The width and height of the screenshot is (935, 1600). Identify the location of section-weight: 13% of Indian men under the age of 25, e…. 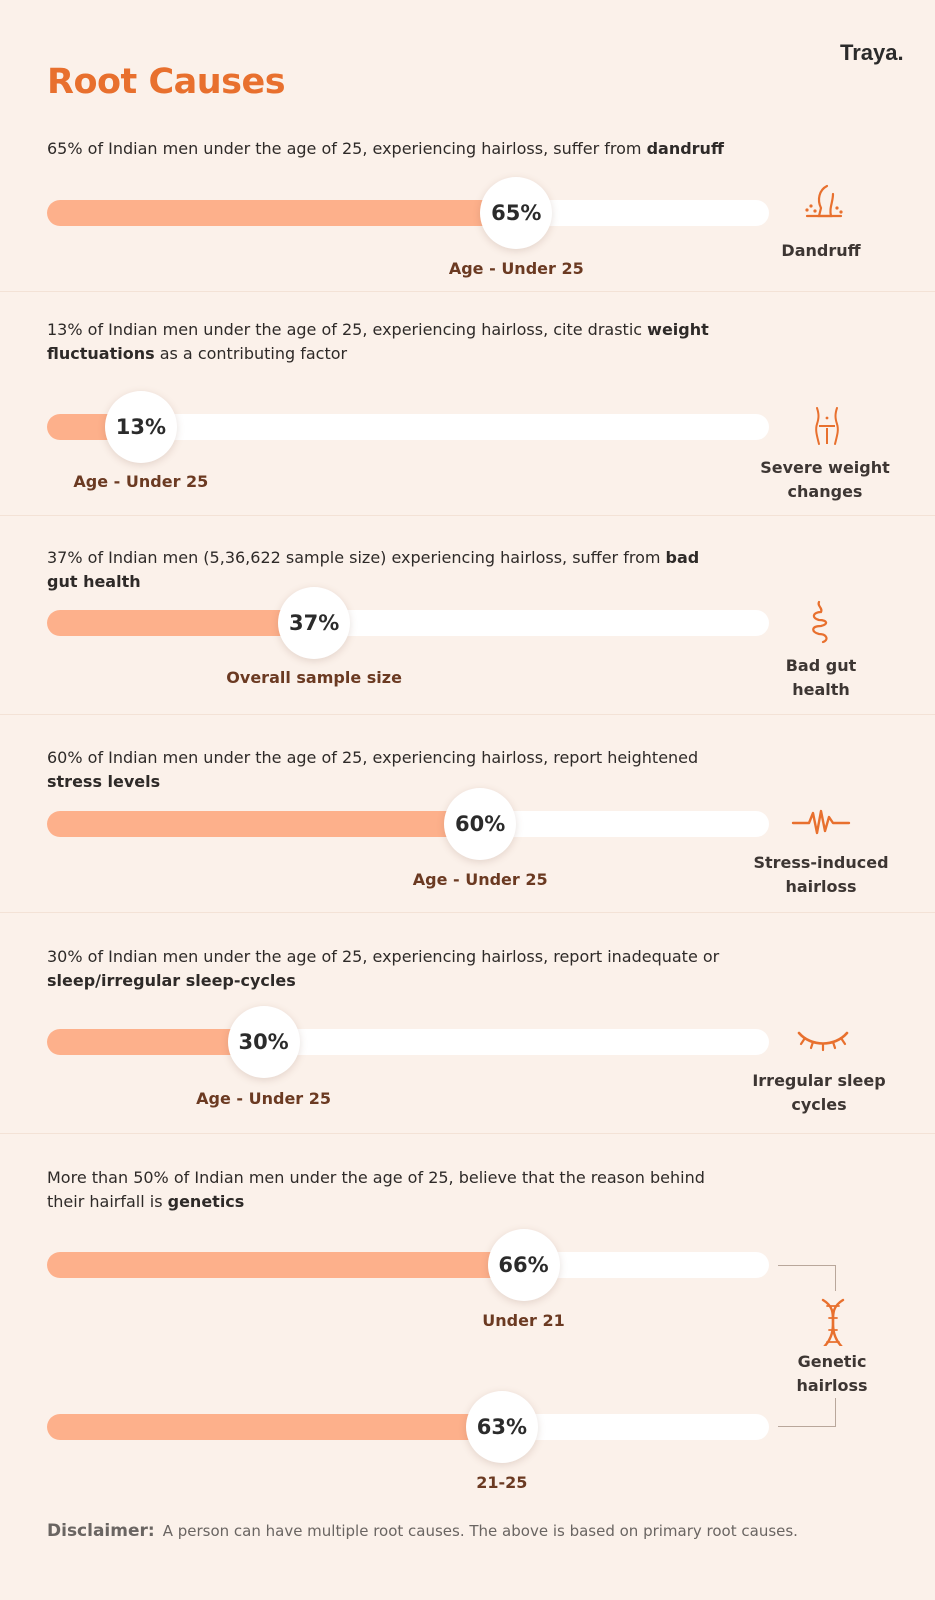
(467, 404).